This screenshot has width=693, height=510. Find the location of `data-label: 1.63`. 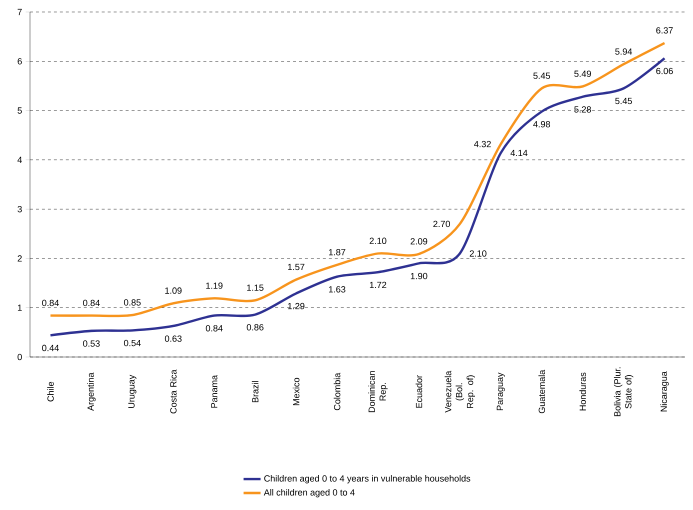

data-label: 1.63 is located at coordinates (337, 289).